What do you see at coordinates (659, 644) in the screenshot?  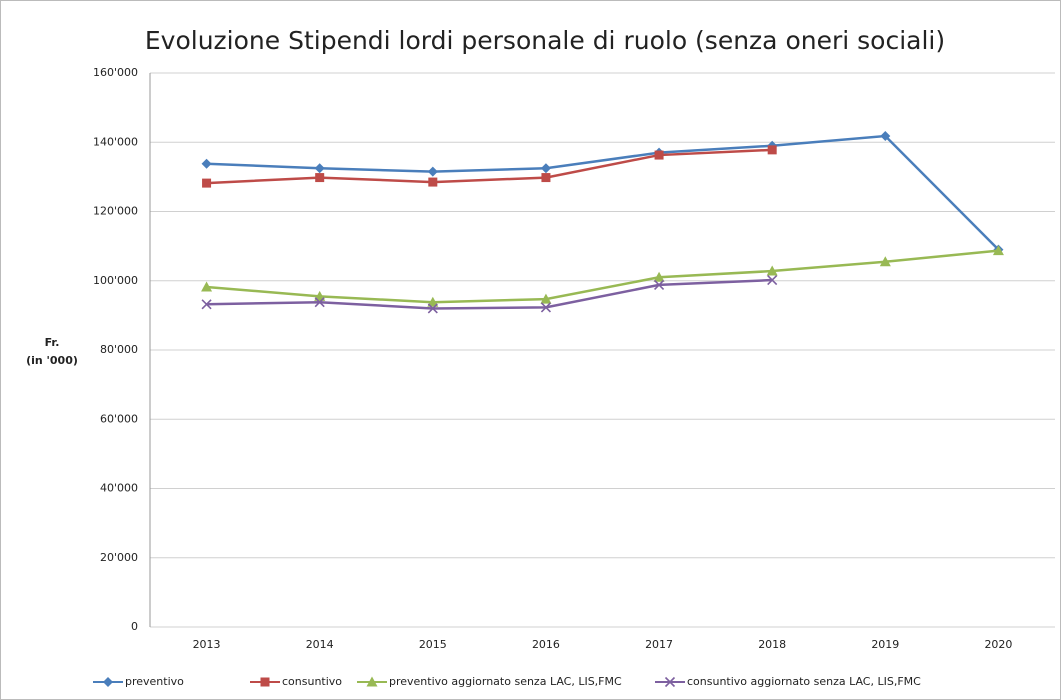 I see `x-tick-label: 2017` at bounding box center [659, 644].